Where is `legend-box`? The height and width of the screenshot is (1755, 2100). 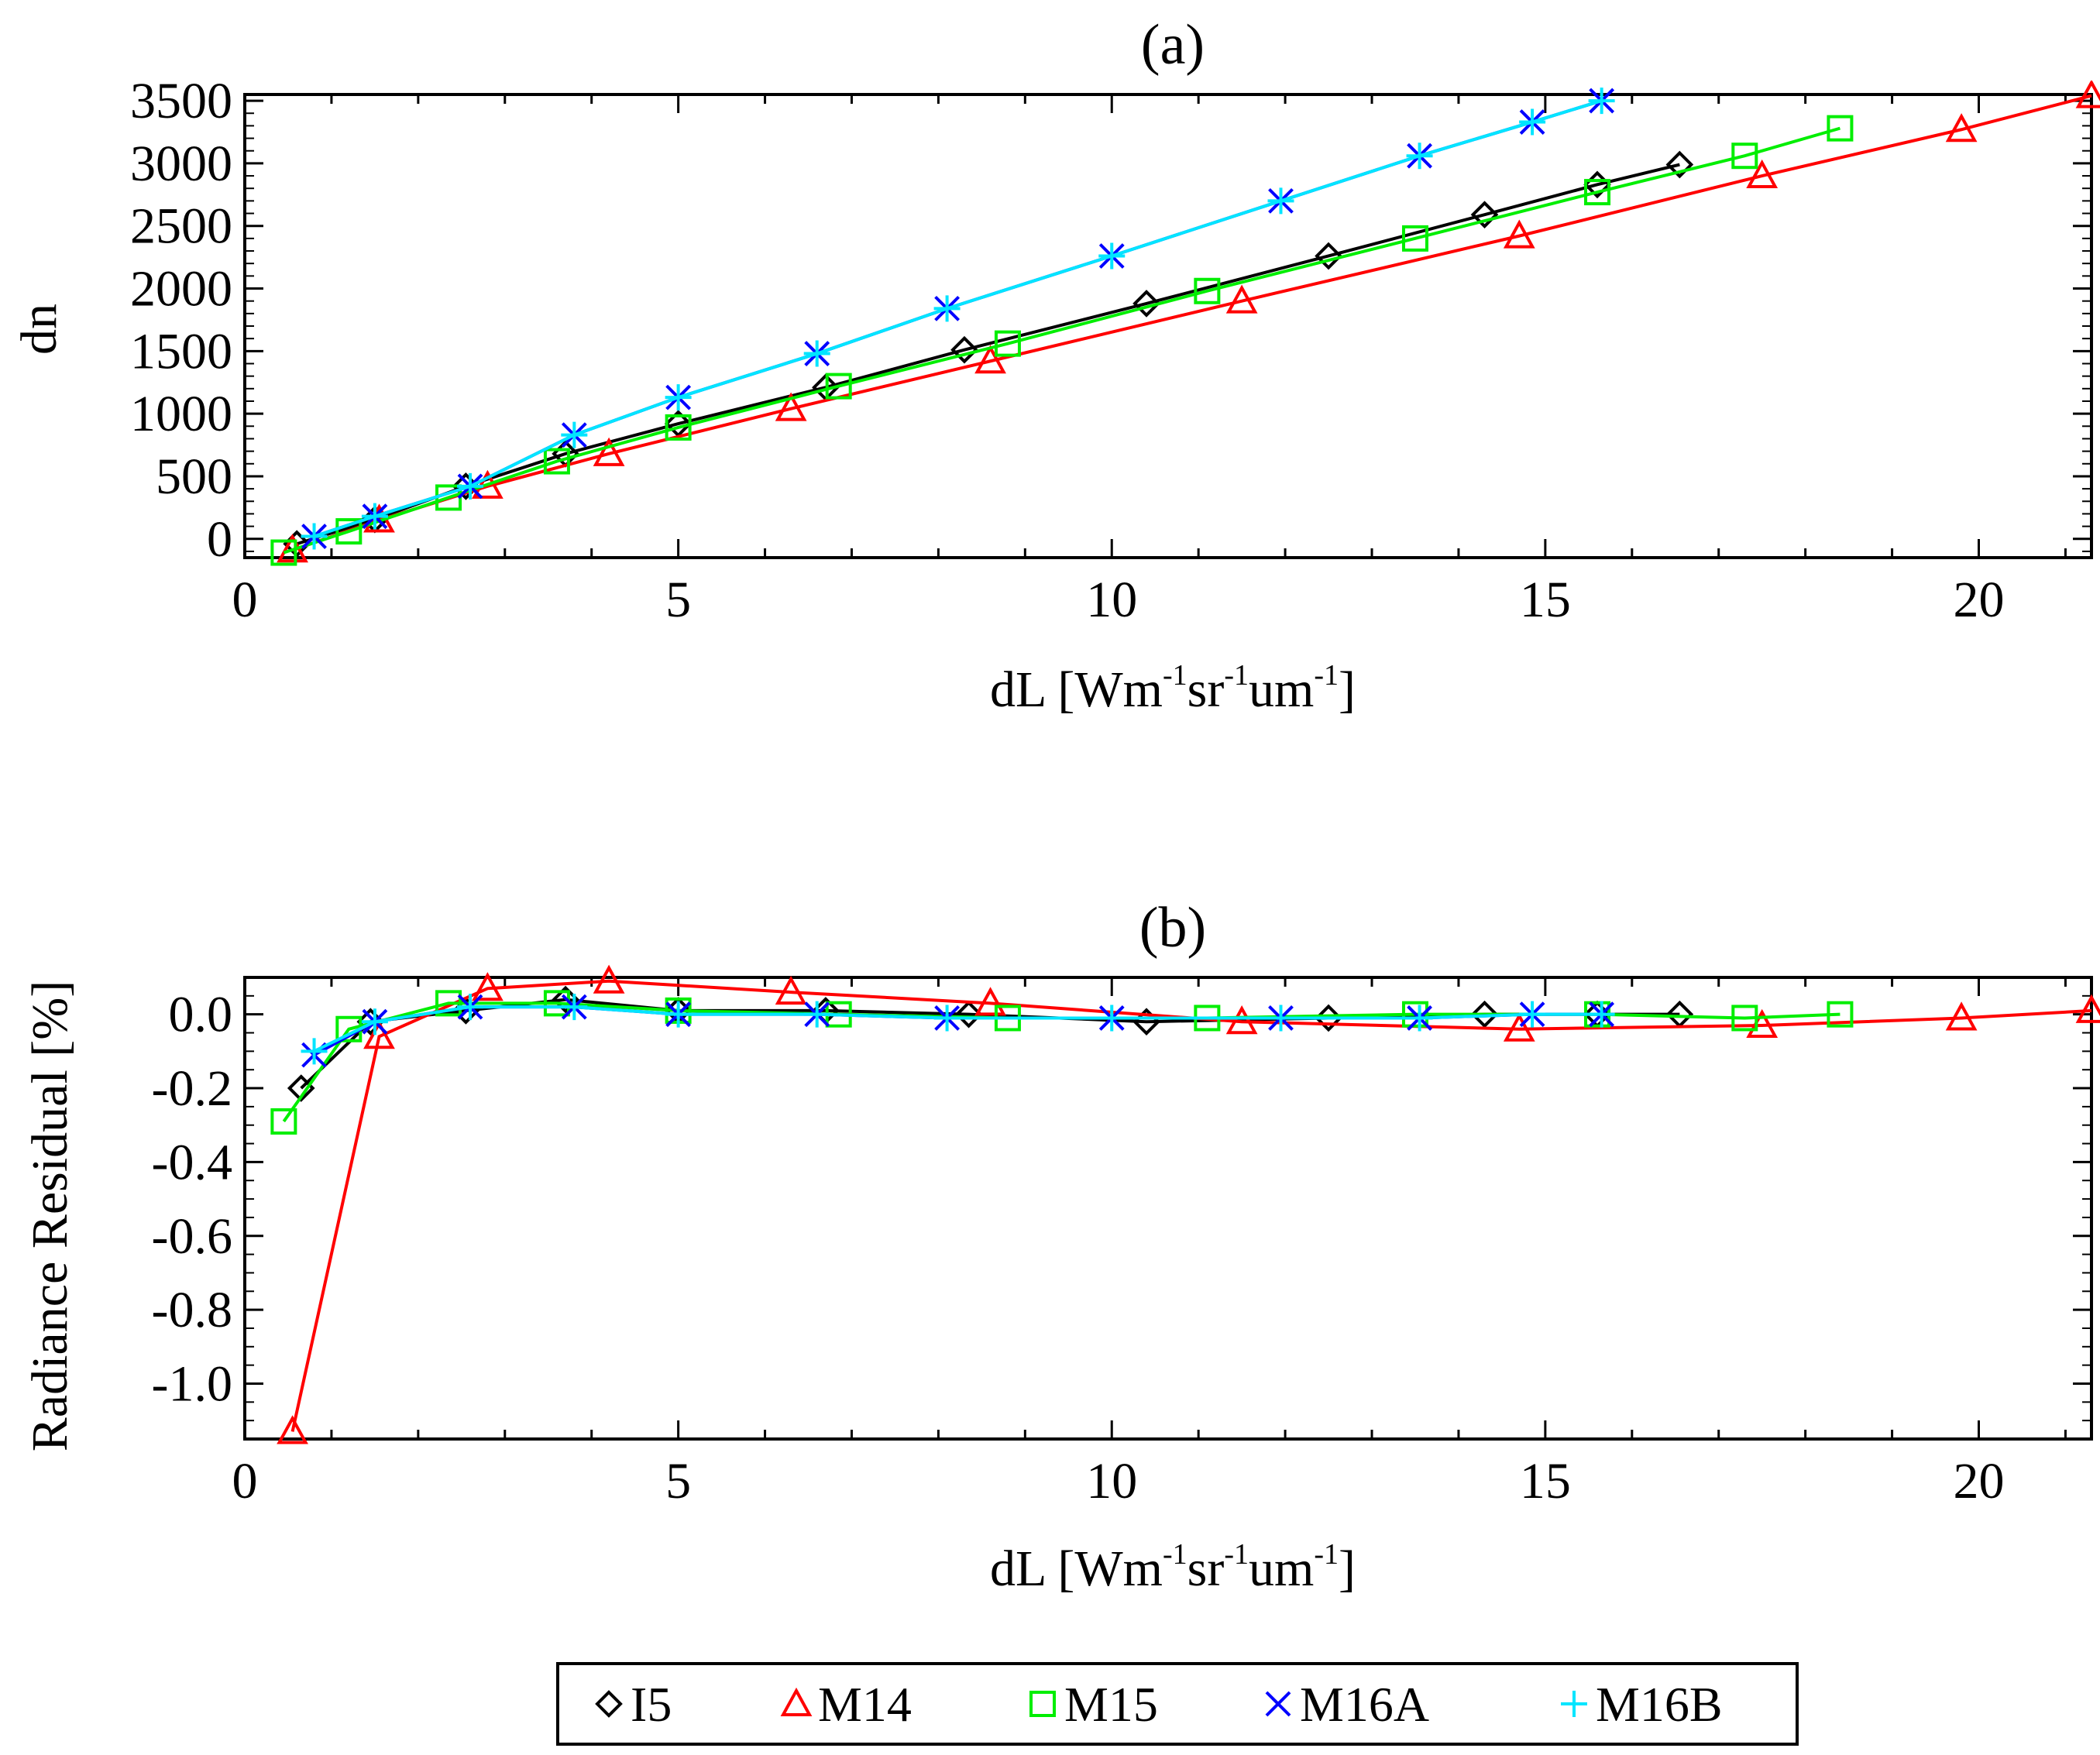
legend-box is located at coordinates (1177, 1704).